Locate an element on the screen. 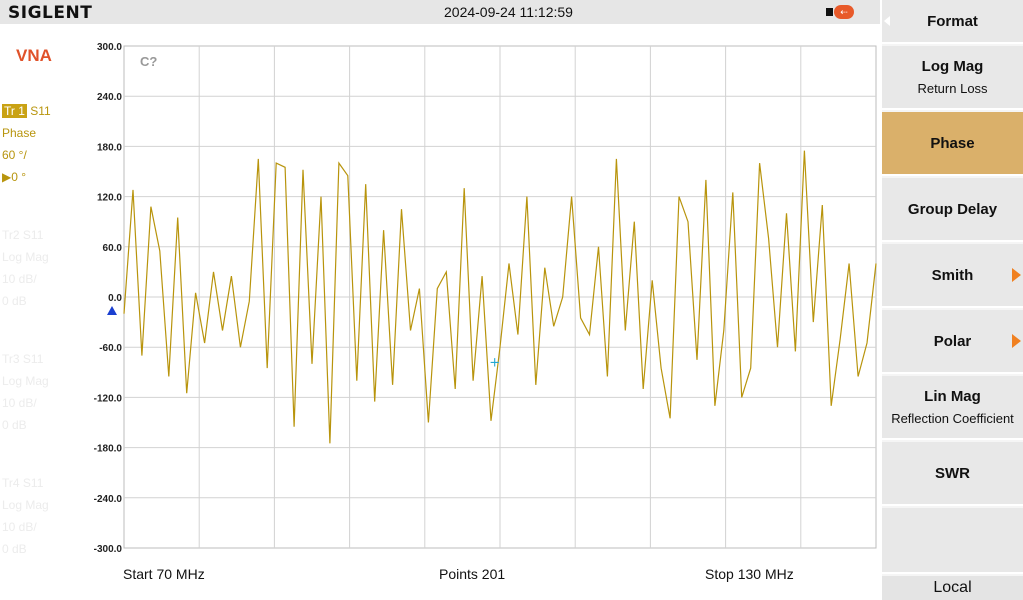  softkey-label: Phase is located at coordinates (952, 143).